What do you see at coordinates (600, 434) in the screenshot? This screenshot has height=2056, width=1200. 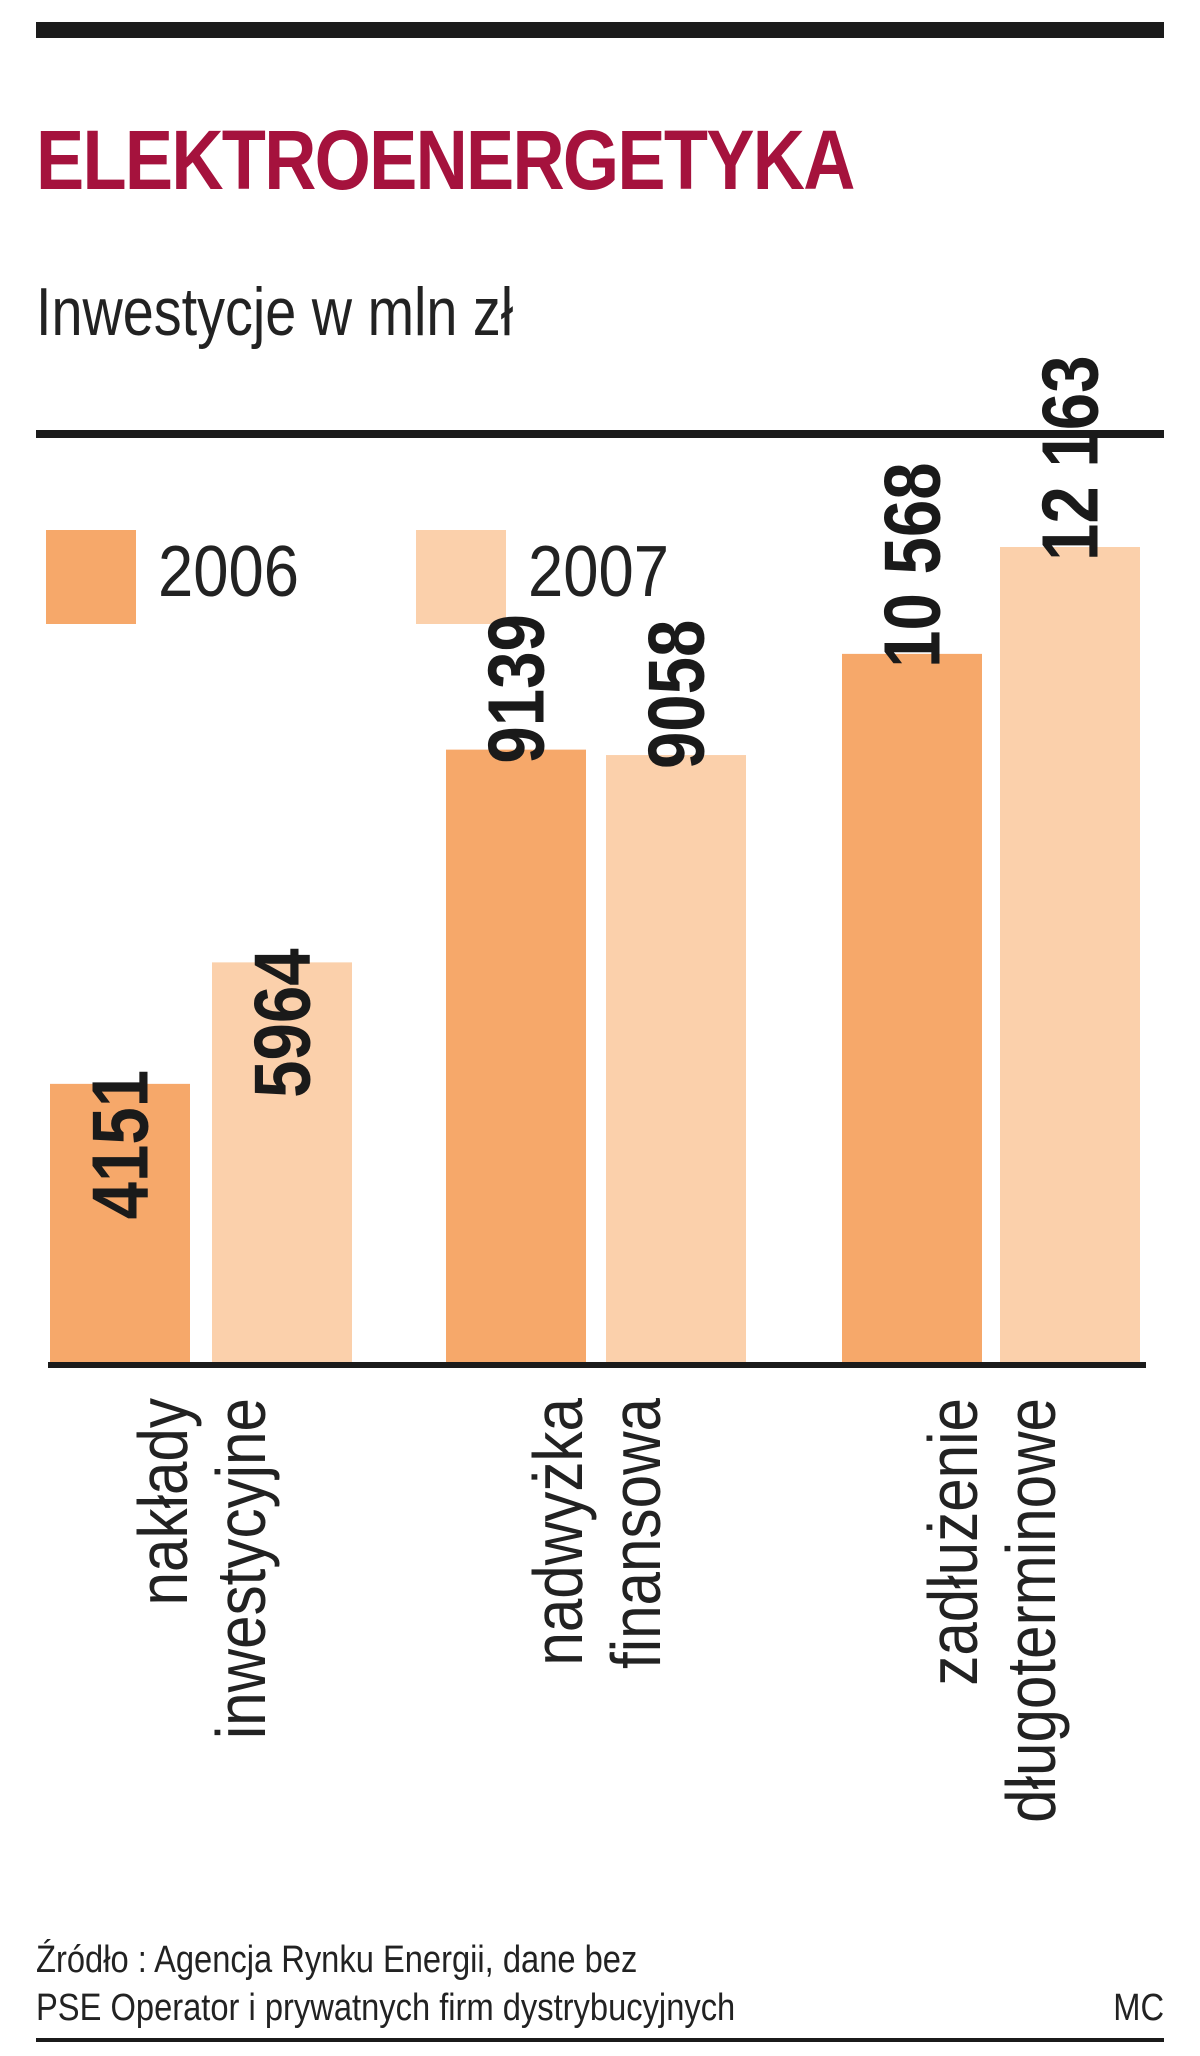 I see `header-divider` at bounding box center [600, 434].